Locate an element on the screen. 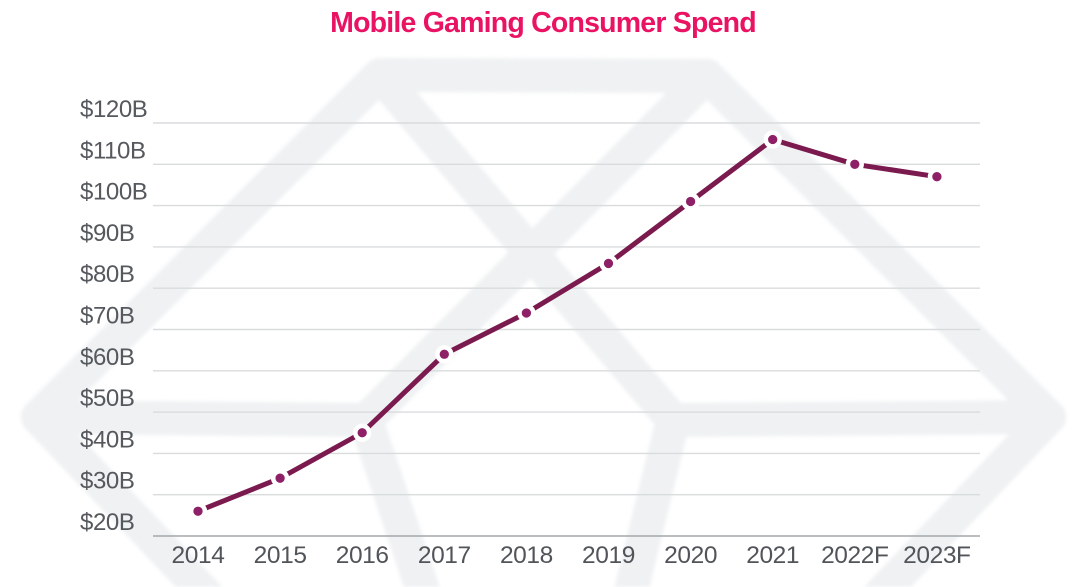 The width and height of the screenshot is (1080, 587). chart-title: Mobile Gaming Consumer Spend is located at coordinates (543, 23).